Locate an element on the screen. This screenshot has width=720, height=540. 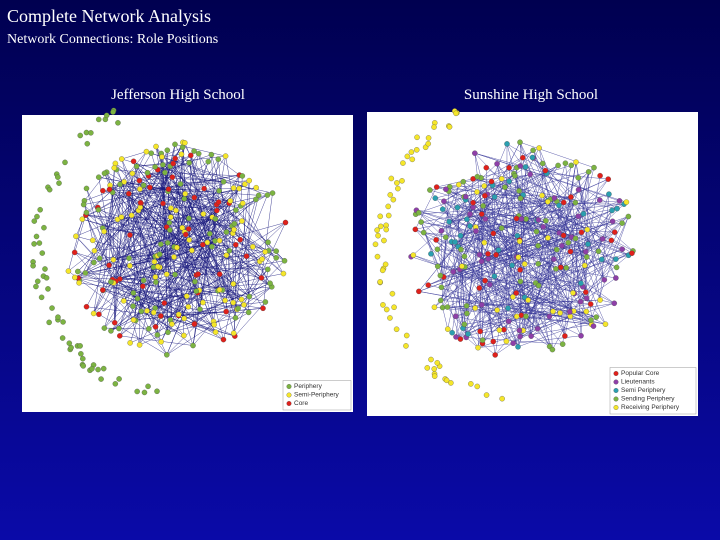
legend-label: Semi-Periphery is located at coordinates (317, 395).